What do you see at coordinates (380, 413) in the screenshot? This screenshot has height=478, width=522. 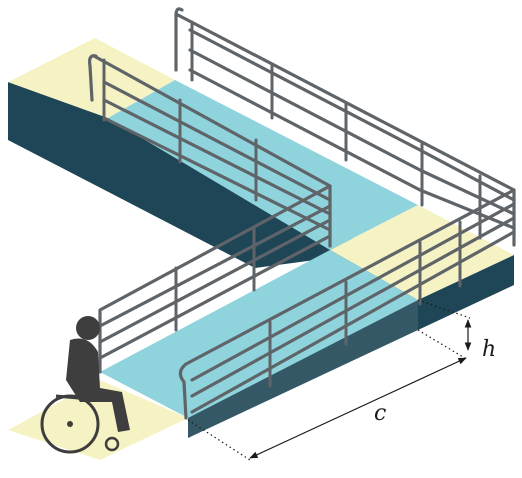 I see `label-c: c` at bounding box center [380, 413].